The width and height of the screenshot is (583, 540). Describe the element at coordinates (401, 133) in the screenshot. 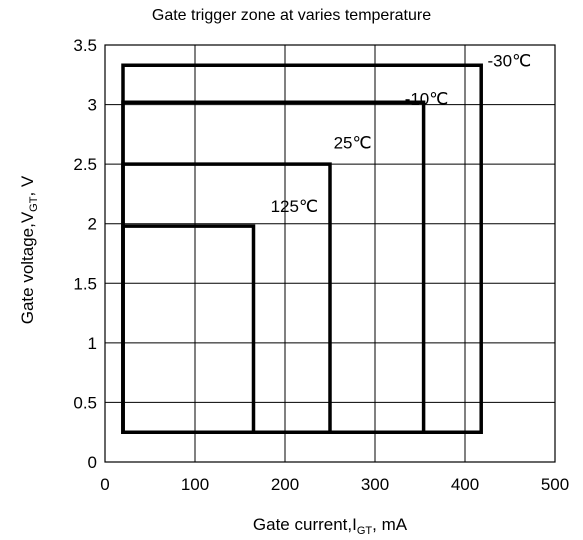

I see `zone-labels: -30℃ -10℃ 25℃ 125℃` at that location.